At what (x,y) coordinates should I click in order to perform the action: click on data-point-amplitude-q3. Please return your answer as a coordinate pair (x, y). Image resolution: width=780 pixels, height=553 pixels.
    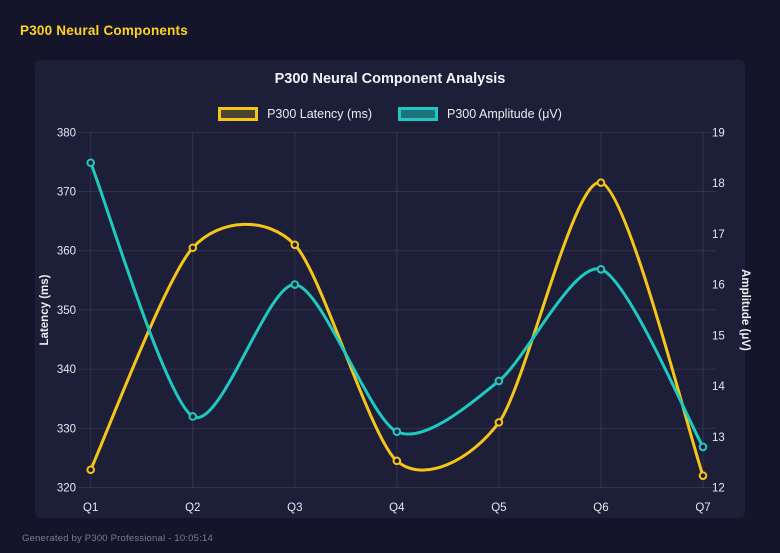
    Looking at the image, I should click on (295, 284).